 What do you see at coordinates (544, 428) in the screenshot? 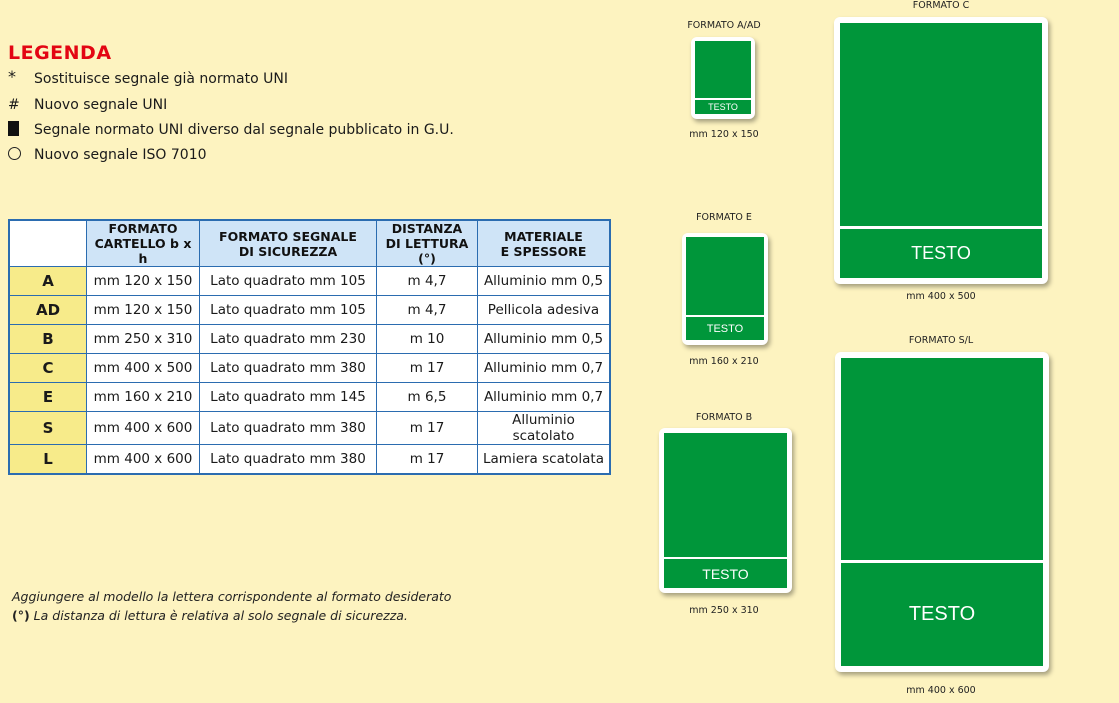
I see `cell-materiale: Alluminio scatolato` at bounding box center [544, 428].